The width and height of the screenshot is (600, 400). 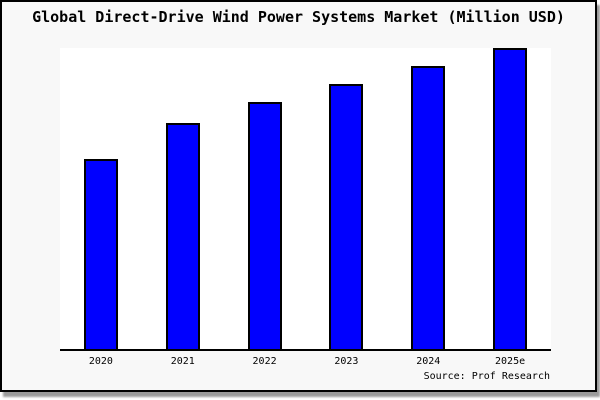 I want to click on x-tick-2024: 2024, so click(x=428, y=361).